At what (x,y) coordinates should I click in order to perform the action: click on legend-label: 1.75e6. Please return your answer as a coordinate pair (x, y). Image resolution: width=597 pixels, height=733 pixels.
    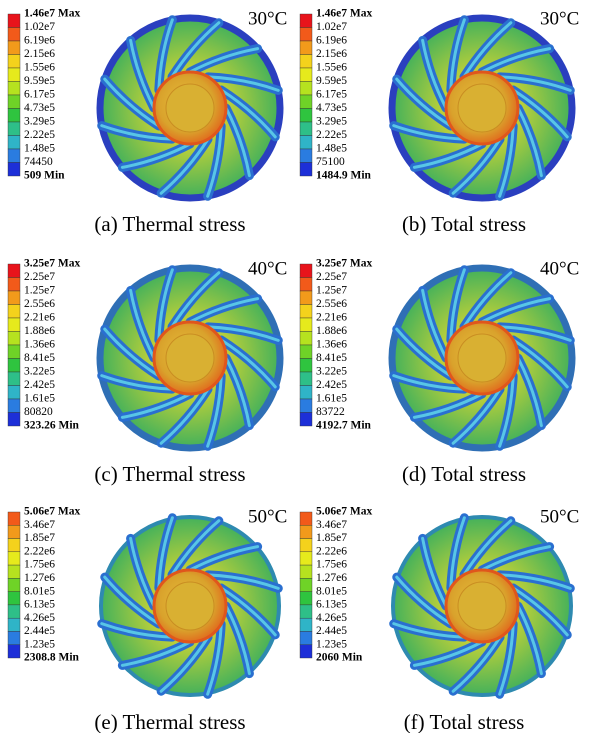
    Looking at the image, I should click on (39, 565).